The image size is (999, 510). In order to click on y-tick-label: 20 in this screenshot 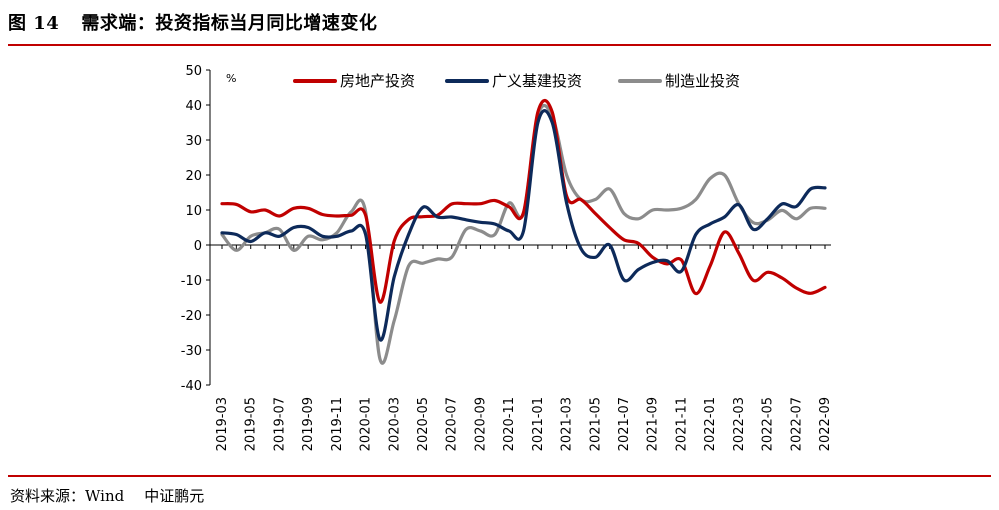, I will do `click(193, 176)`.